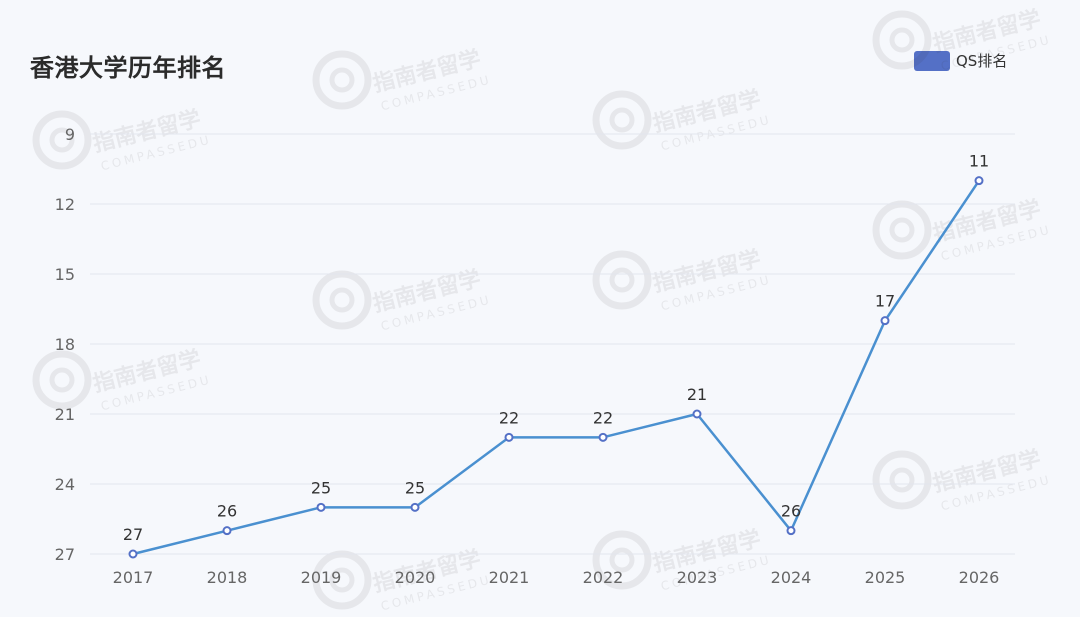 The height and width of the screenshot is (617, 1080). Describe the element at coordinates (982, 61) in the screenshot. I see `legend-label: QS排名` at that location.